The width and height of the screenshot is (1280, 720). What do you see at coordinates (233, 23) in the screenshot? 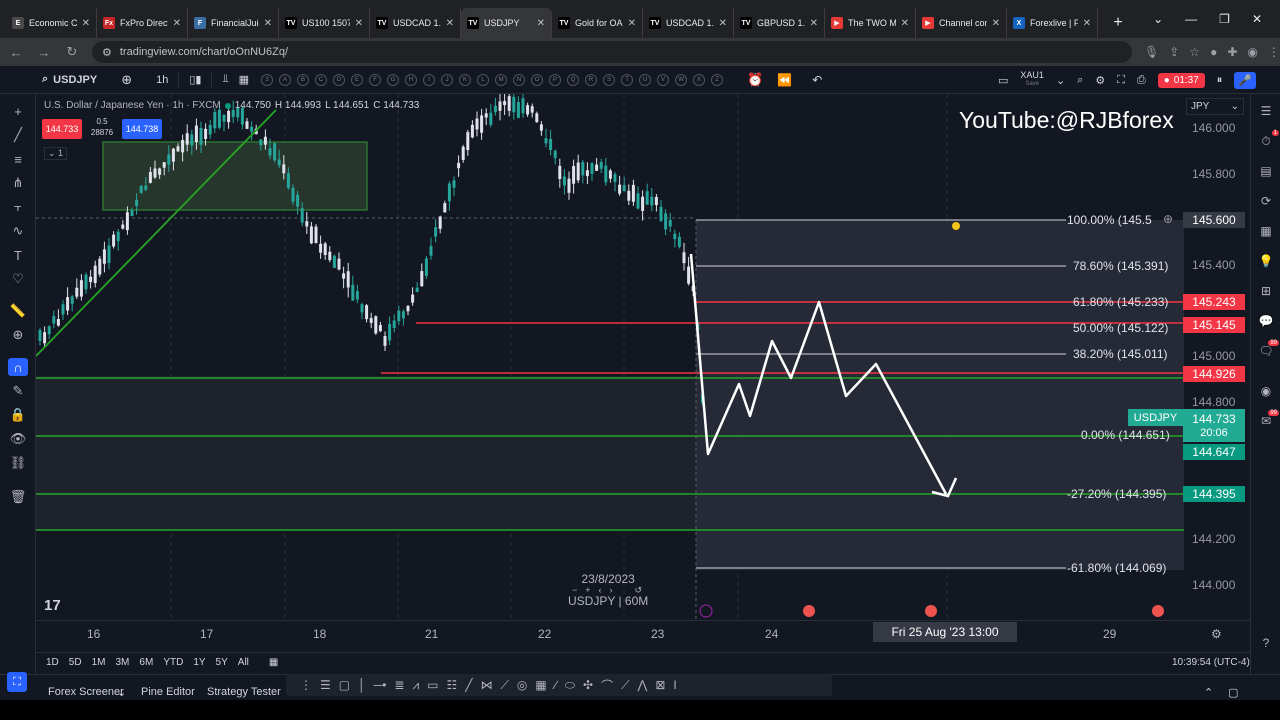
I see `browser-tab: F FinancialJuice ✕` at bounding box center [233, 23].